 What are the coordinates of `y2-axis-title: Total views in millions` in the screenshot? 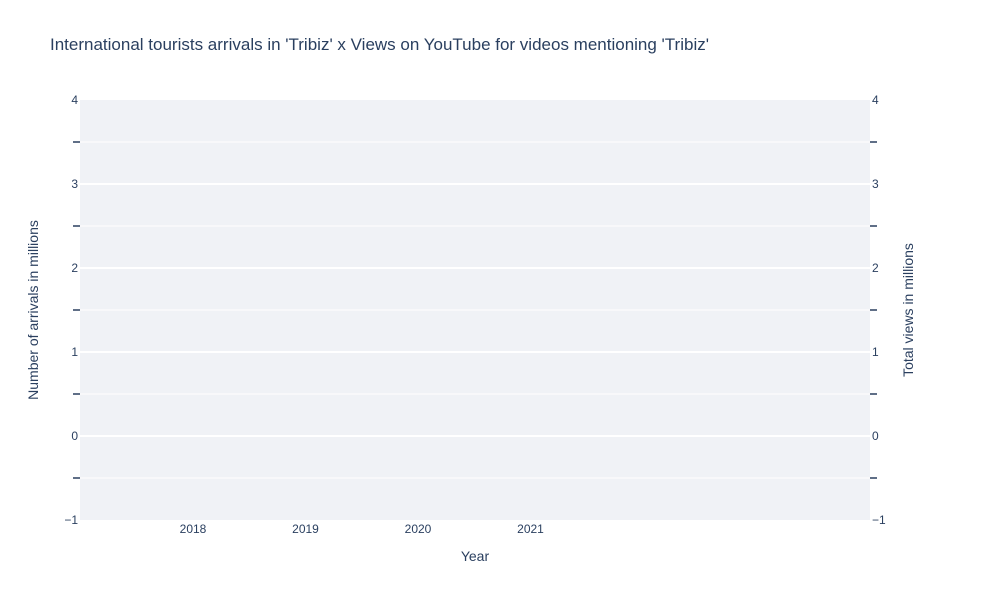 It's located at (908, 310).